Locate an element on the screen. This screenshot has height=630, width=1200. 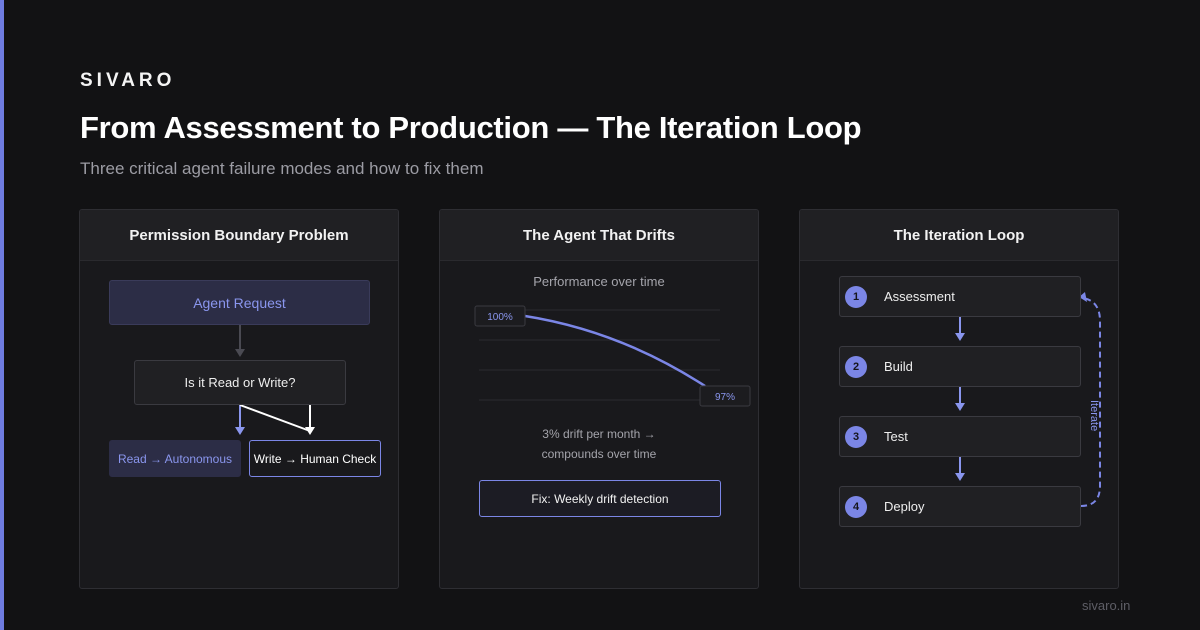
start-label: 100% is located at coordinates (500, 317).